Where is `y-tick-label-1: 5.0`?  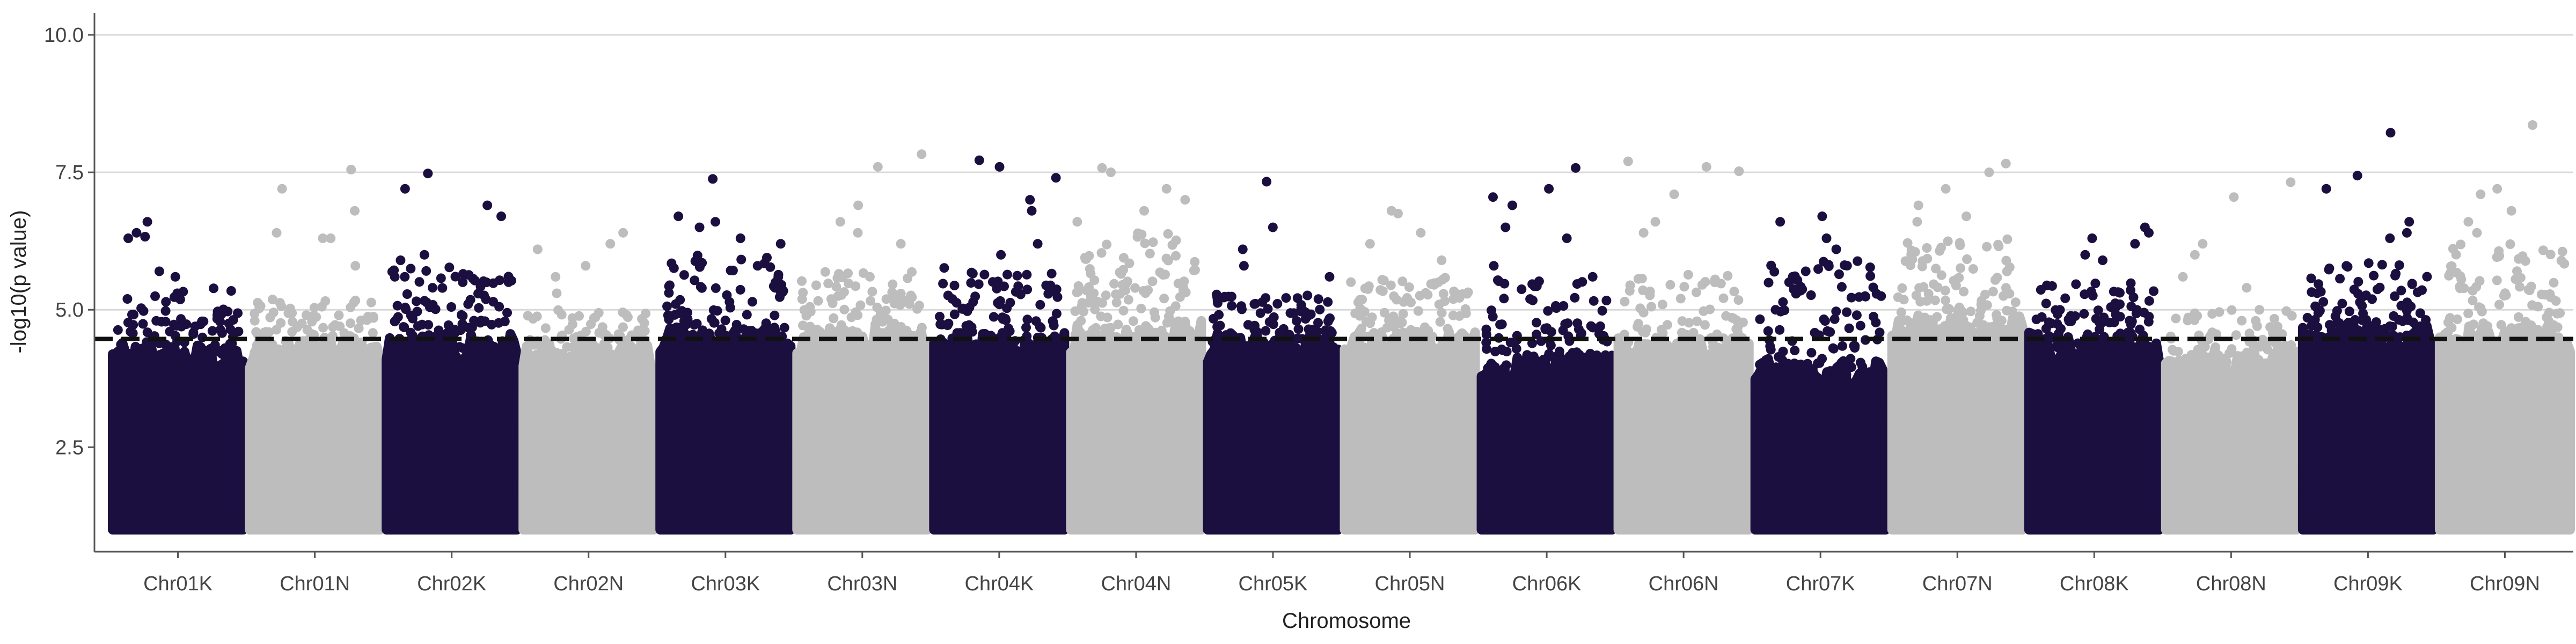 y-tick-label-1: 5.0 is located at coordinates (69, 310).